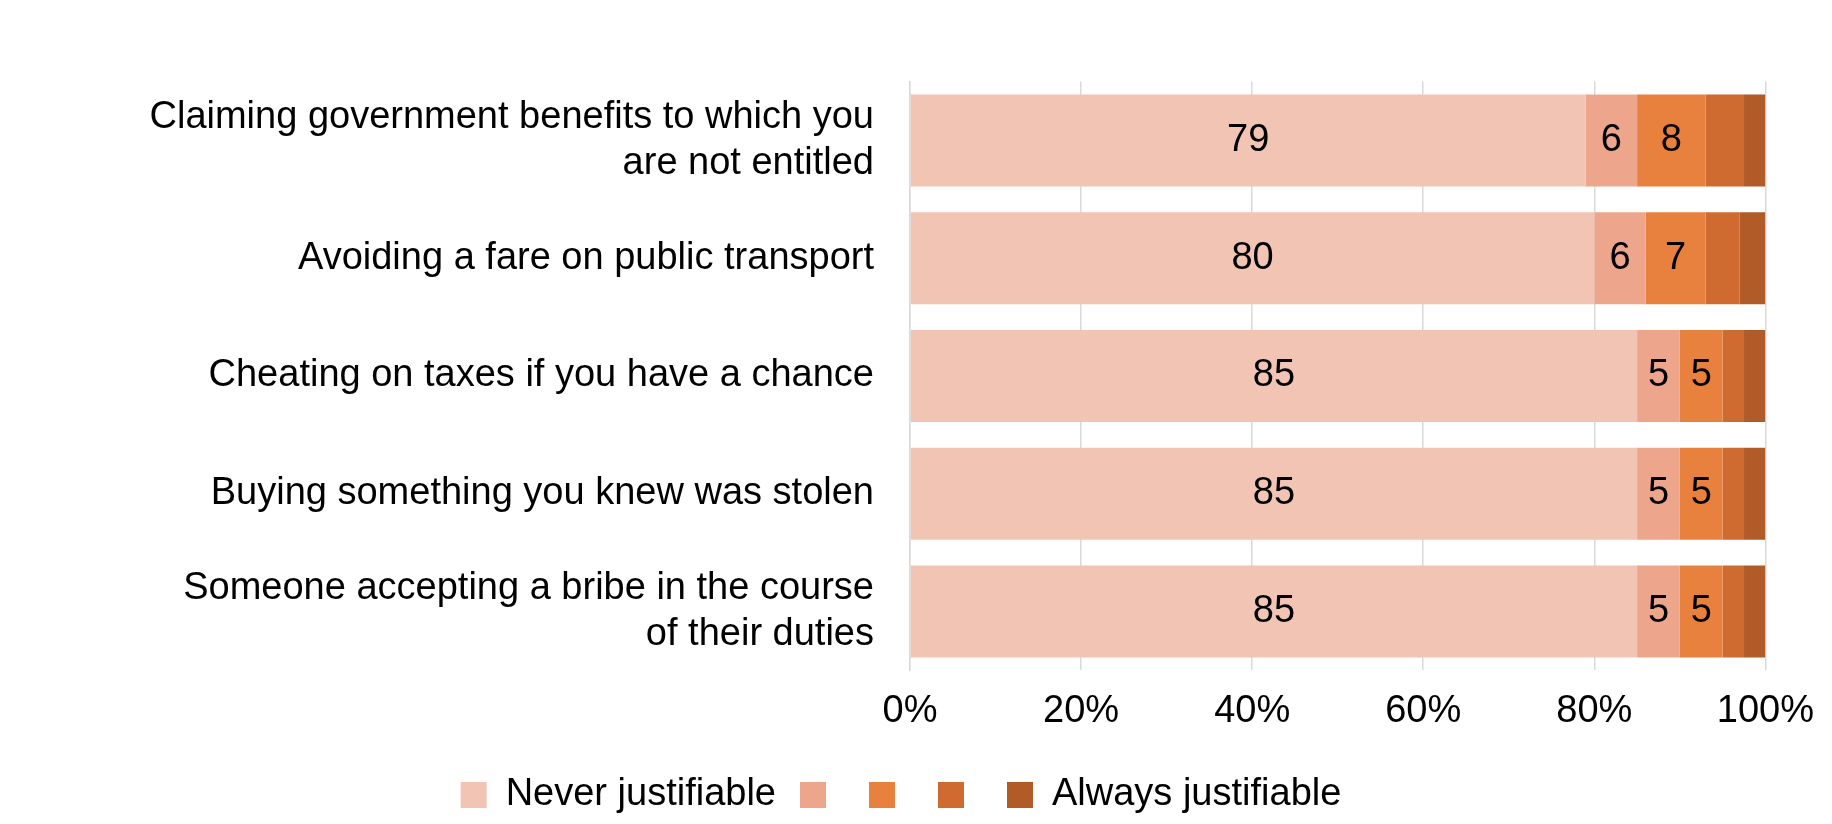 This screenshot has width=1832, height=824. What do you see at coordinates (528, 609) in the screenshot?
I see `y-tick-label: Someone accepting a bribe in the course of their duties` at bounding box center [528, 609].